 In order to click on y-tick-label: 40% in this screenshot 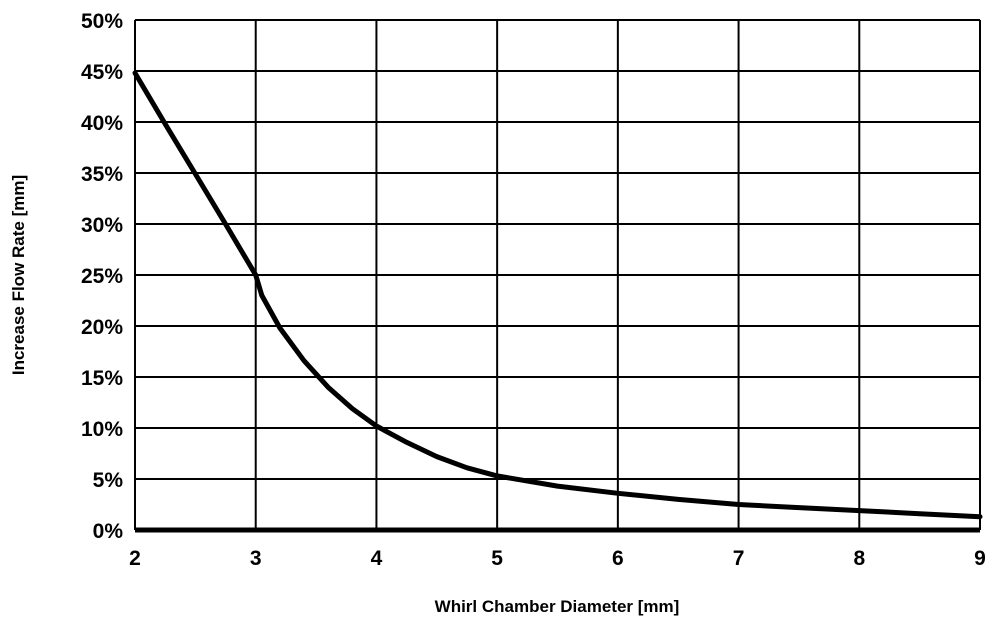, I will do `click(102, 123)`.